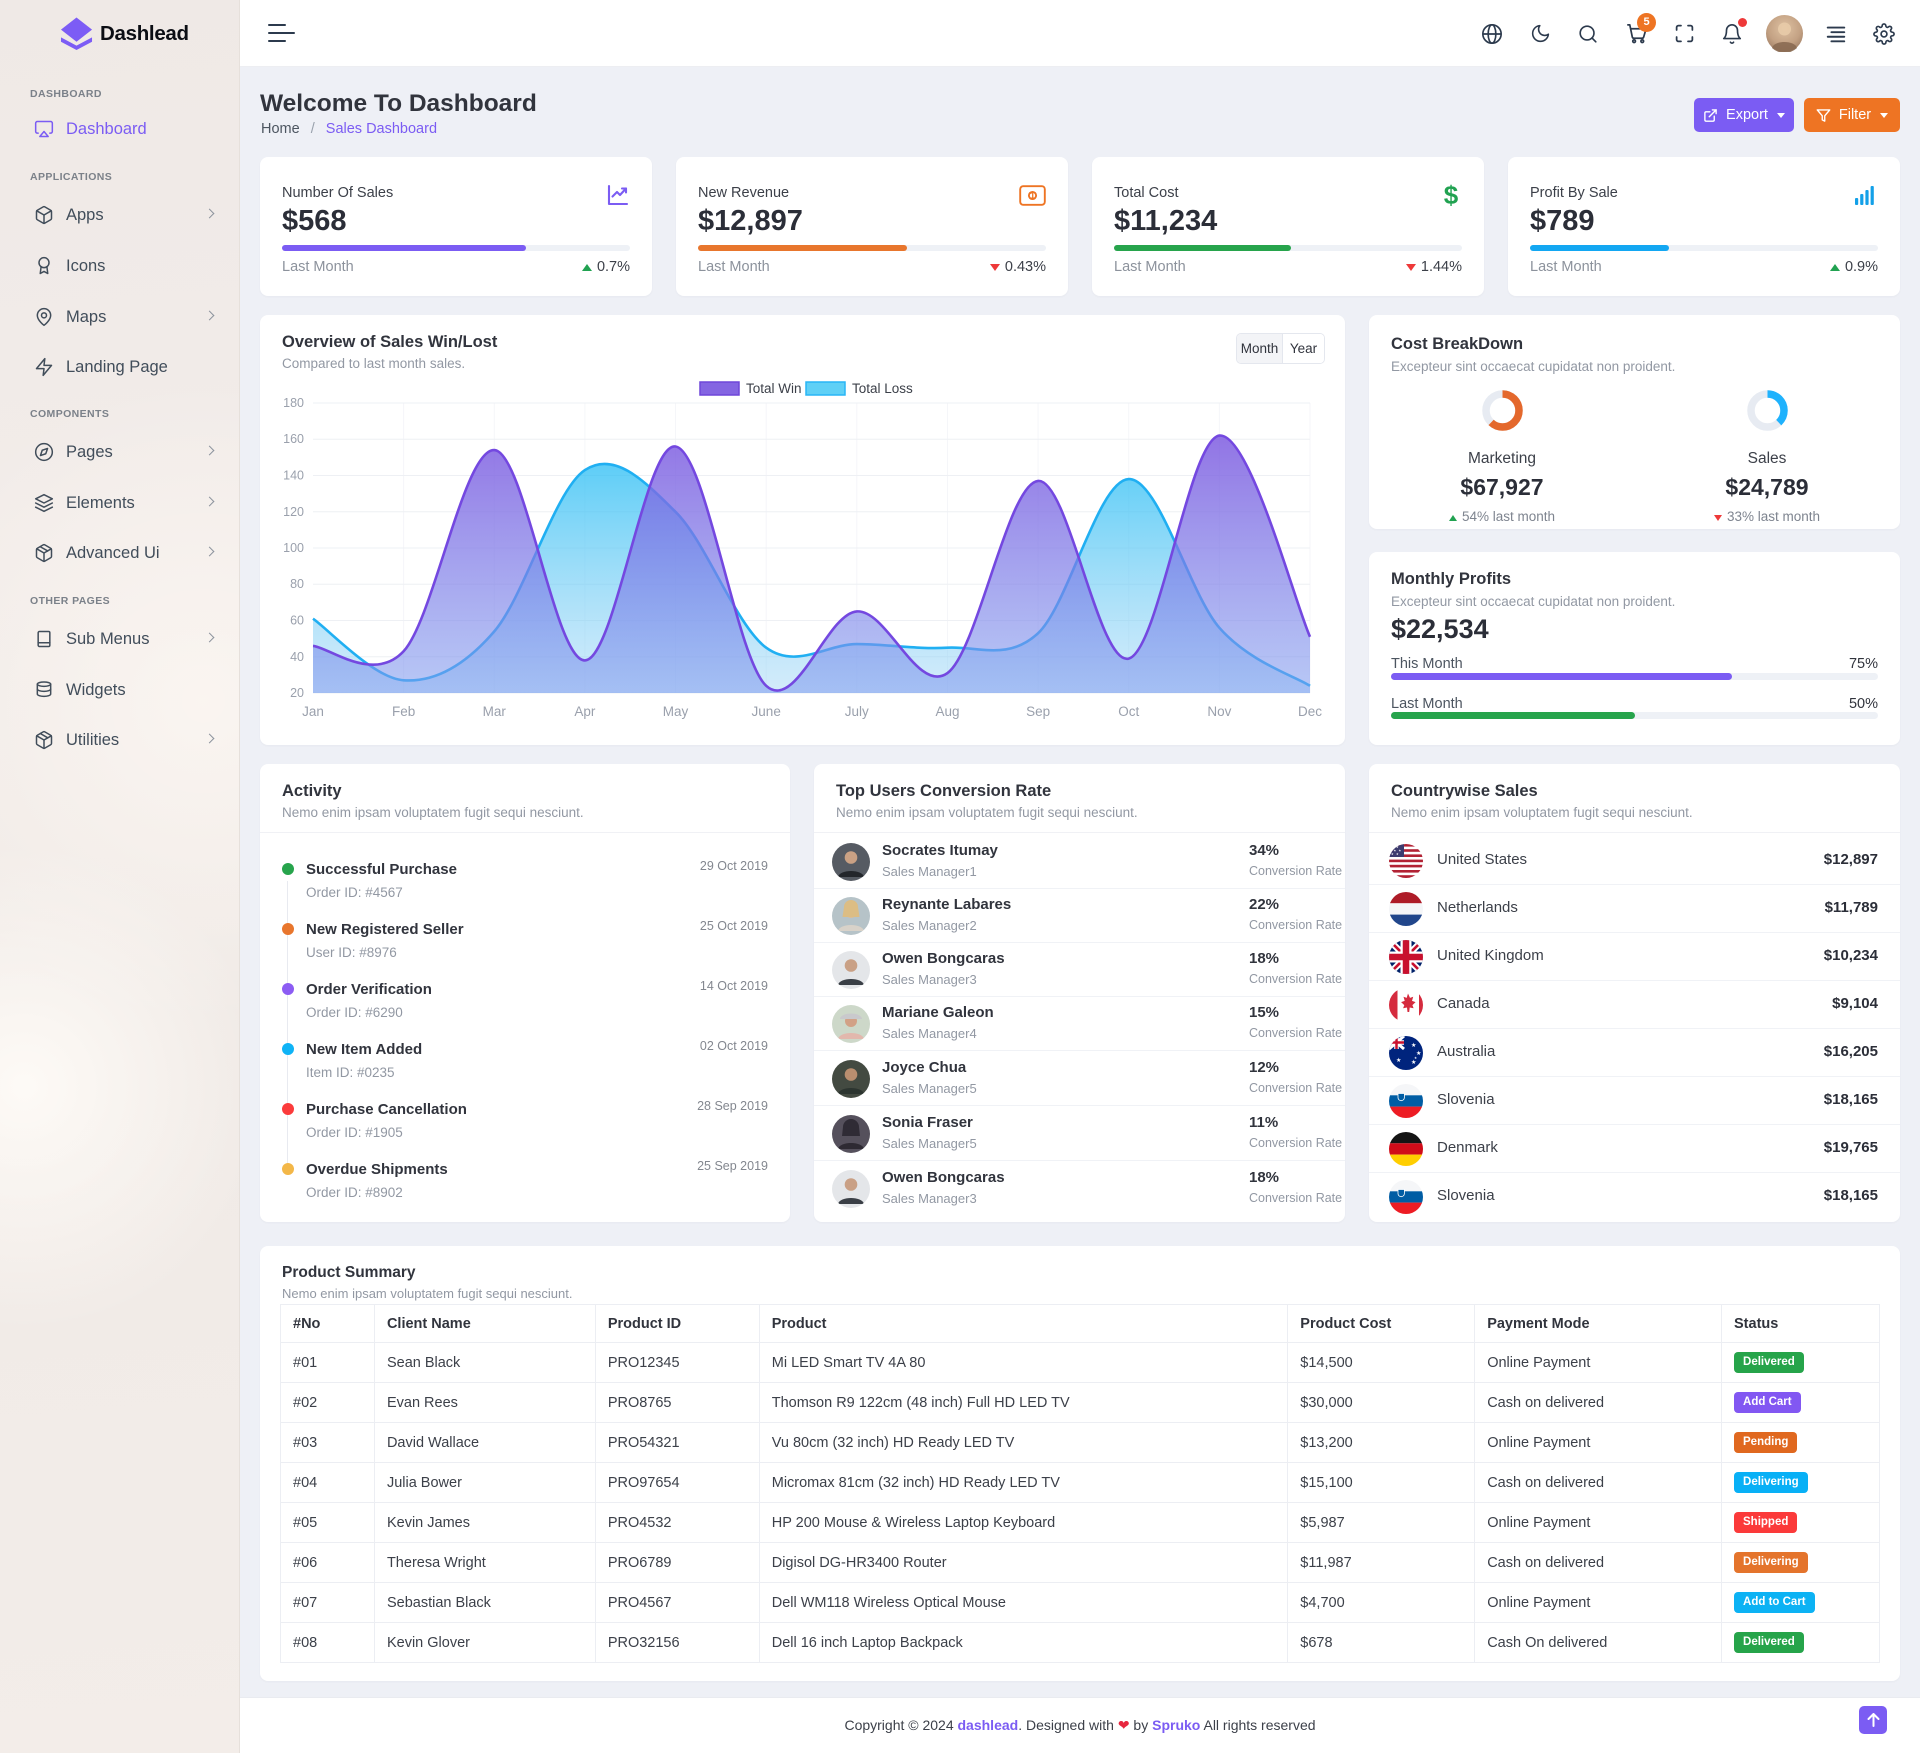  What do you see at coordinates (1038, 711) in the screenshot?
I see `svg-text: Sep` at bounding box center [1038, 711].